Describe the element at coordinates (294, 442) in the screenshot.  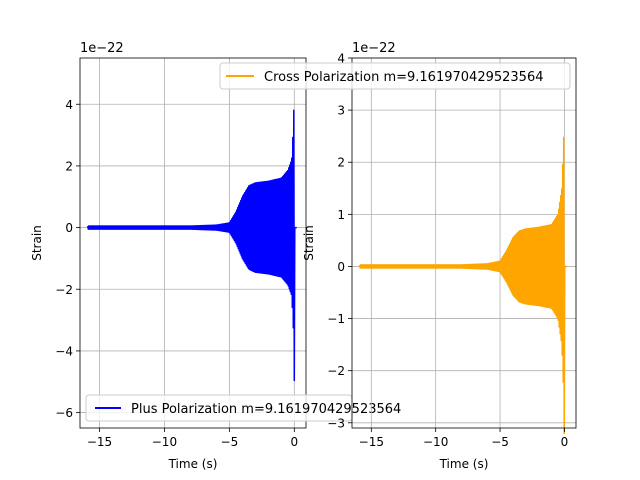
I see `left-chart-x-tick-label: 0` at that location.